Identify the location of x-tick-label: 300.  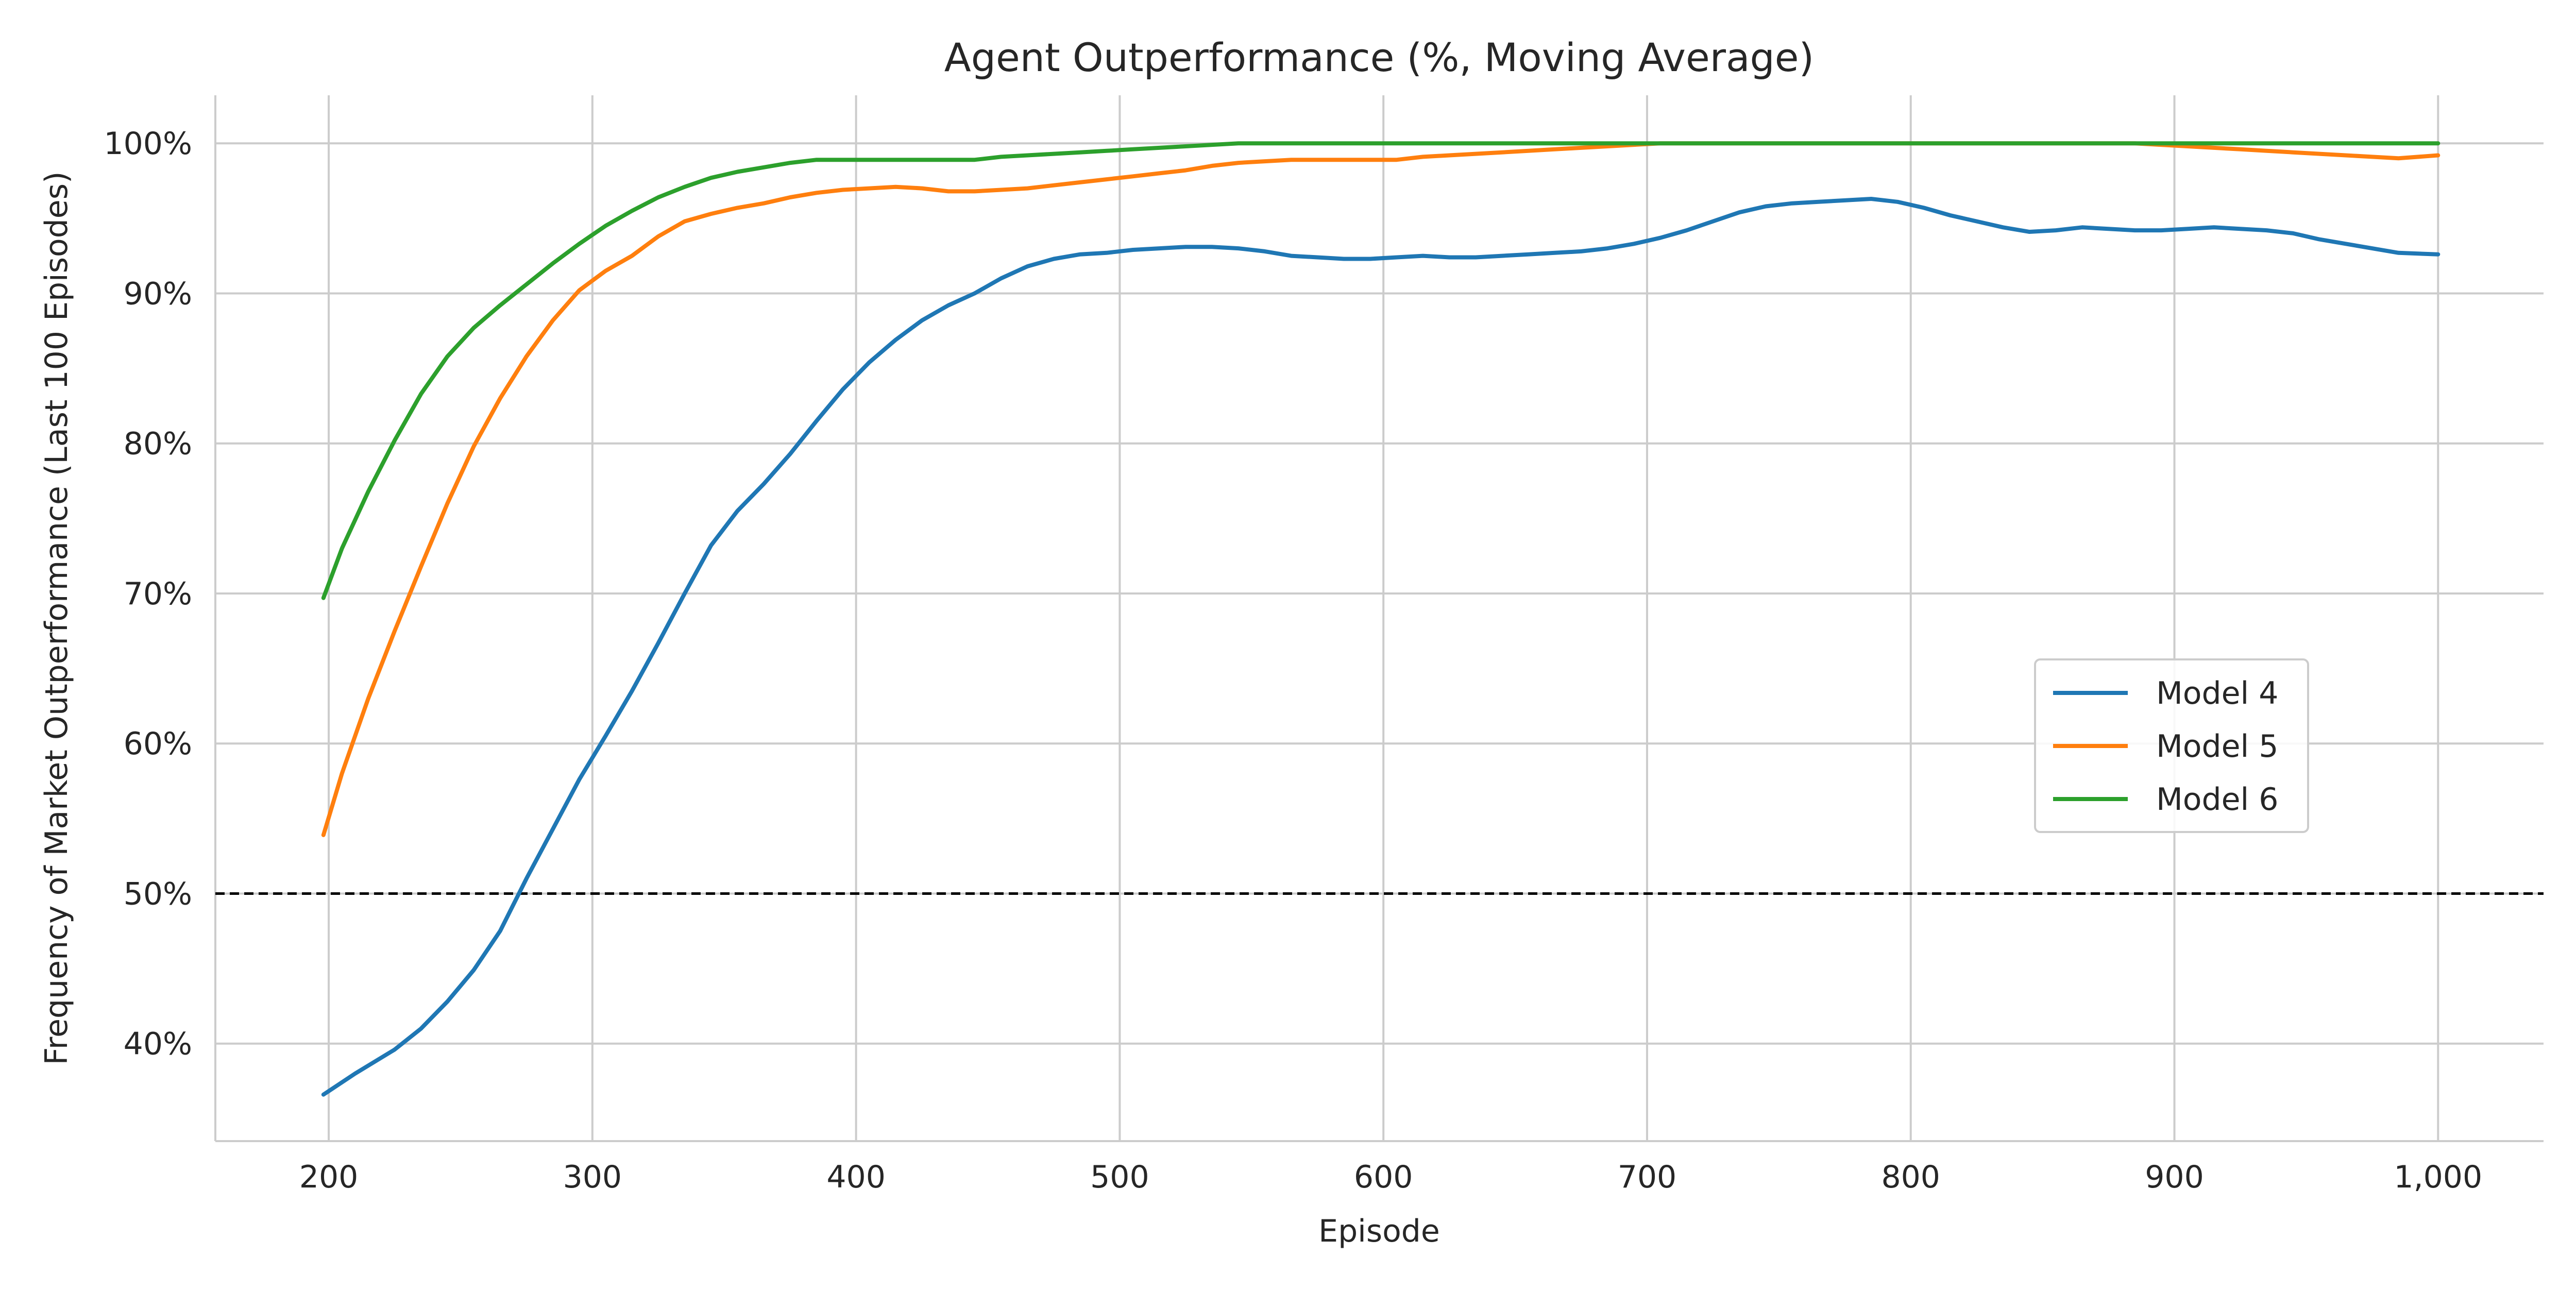
(592, 1177).